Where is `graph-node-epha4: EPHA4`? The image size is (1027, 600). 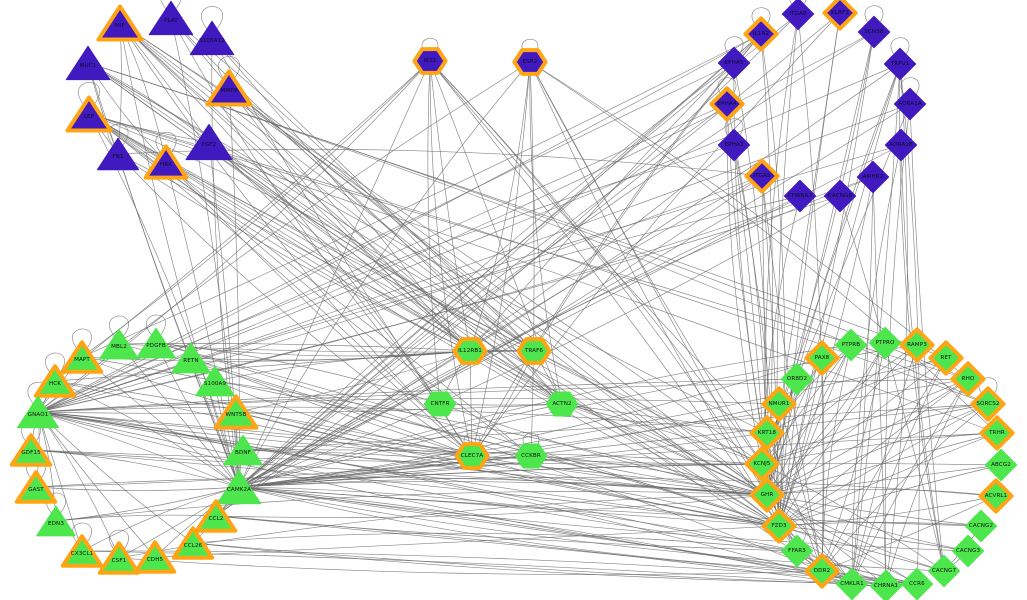
graph-node-epha4: EPHA4 is located at coordinates (727, 104).